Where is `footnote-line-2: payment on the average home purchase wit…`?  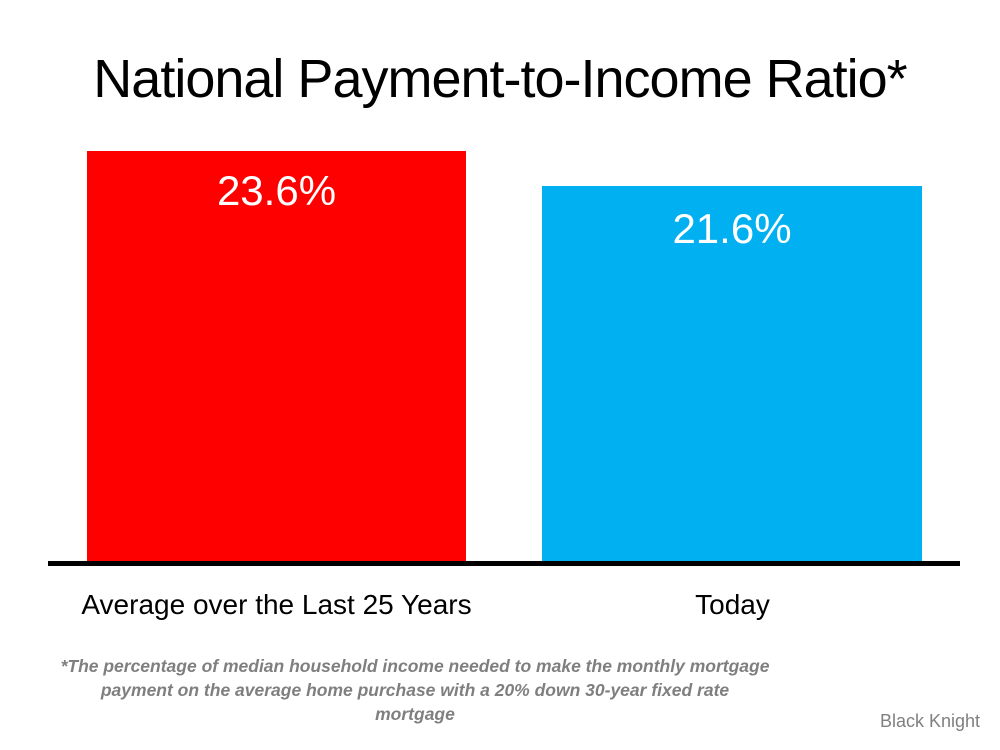 footnote-line-2: payment on the average home purchase wit… is located at coordinates (415, 702).